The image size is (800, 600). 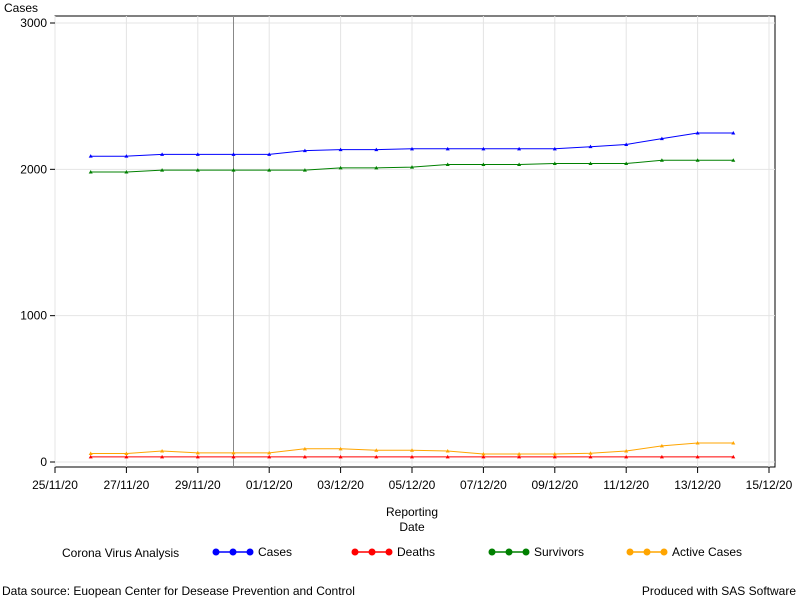 What do you see at coordinates (412, 485) in the screenshot?
I see `x-tick-label: 05/12/20` at bounding box center [412, 485].